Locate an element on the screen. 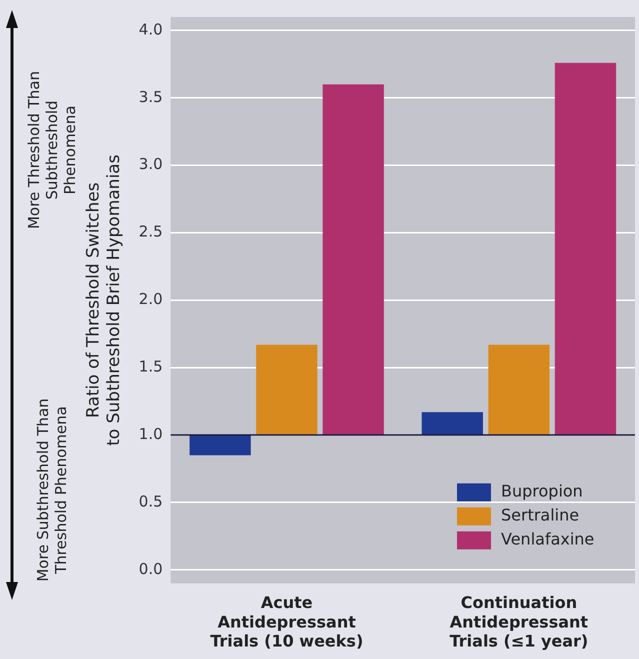  y-tick-label: 3.5 is located at coordinates (150, 97).